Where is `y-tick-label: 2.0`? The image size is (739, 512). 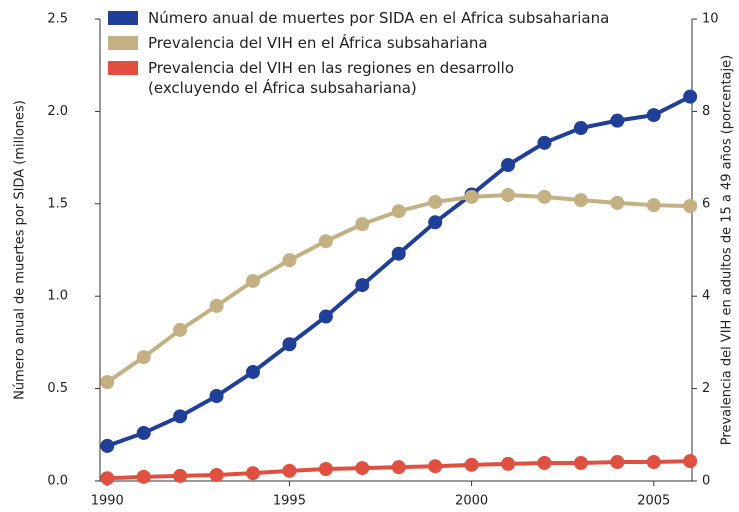
y-tick-label: 2.0 is located at coordinates (57, 111).